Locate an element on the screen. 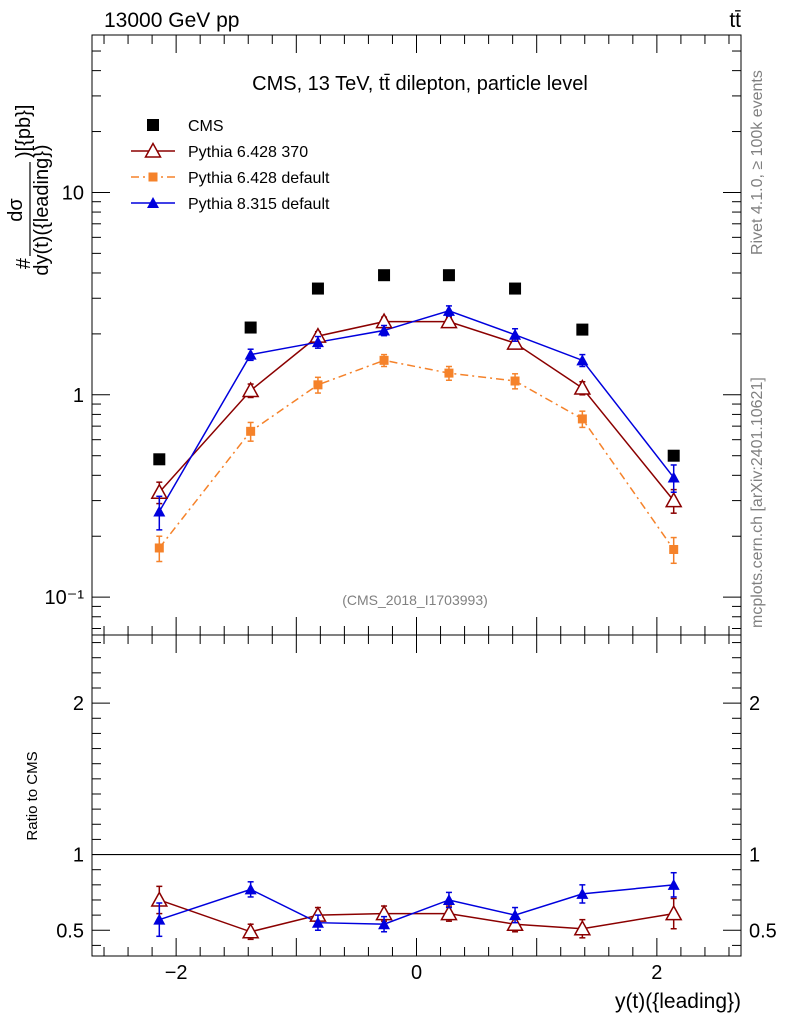 Image resolution: width=786 pixels, height=1024 pixels. legend-label-pythia-8-315-default: Pythia 8.315 default is located at coordinates (259, 204).